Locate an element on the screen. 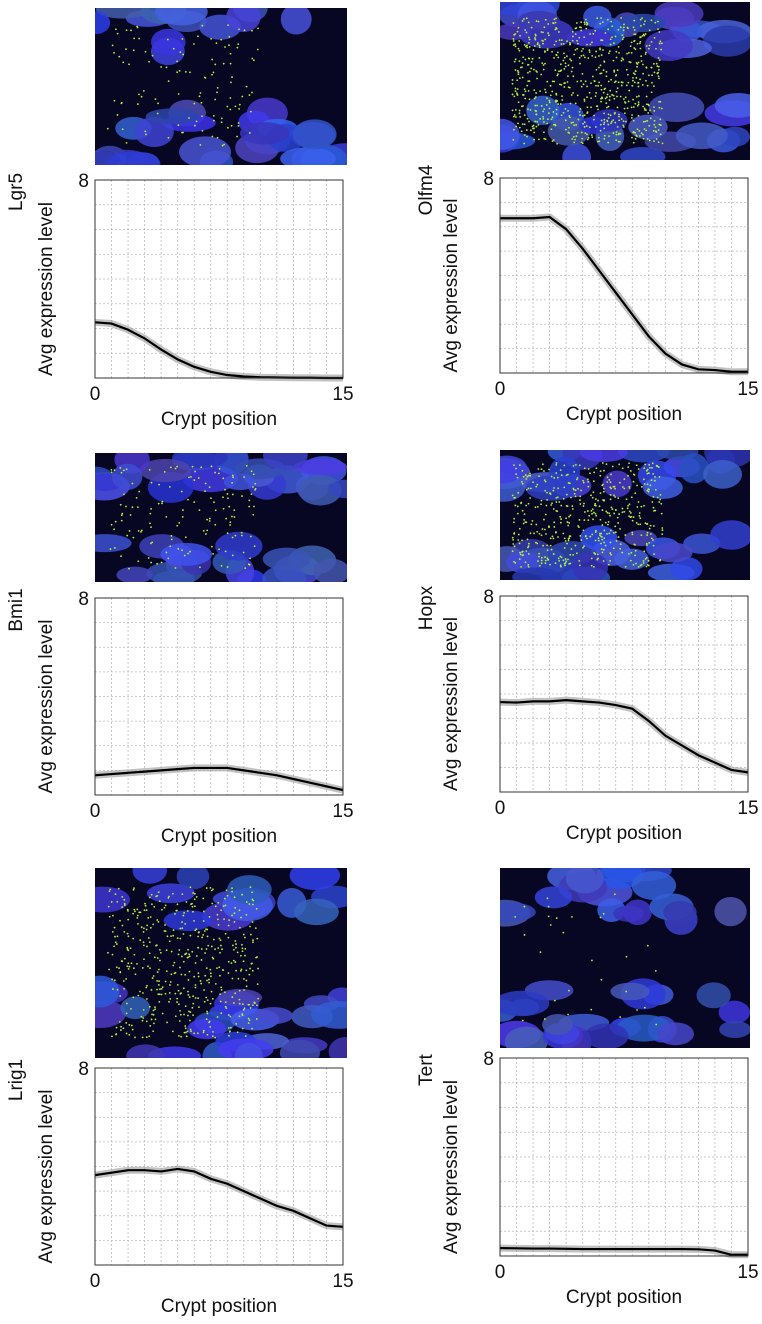 The width and height of the screenshot is (762, 1324). plot-frame is located at coordinates (219, 1166).